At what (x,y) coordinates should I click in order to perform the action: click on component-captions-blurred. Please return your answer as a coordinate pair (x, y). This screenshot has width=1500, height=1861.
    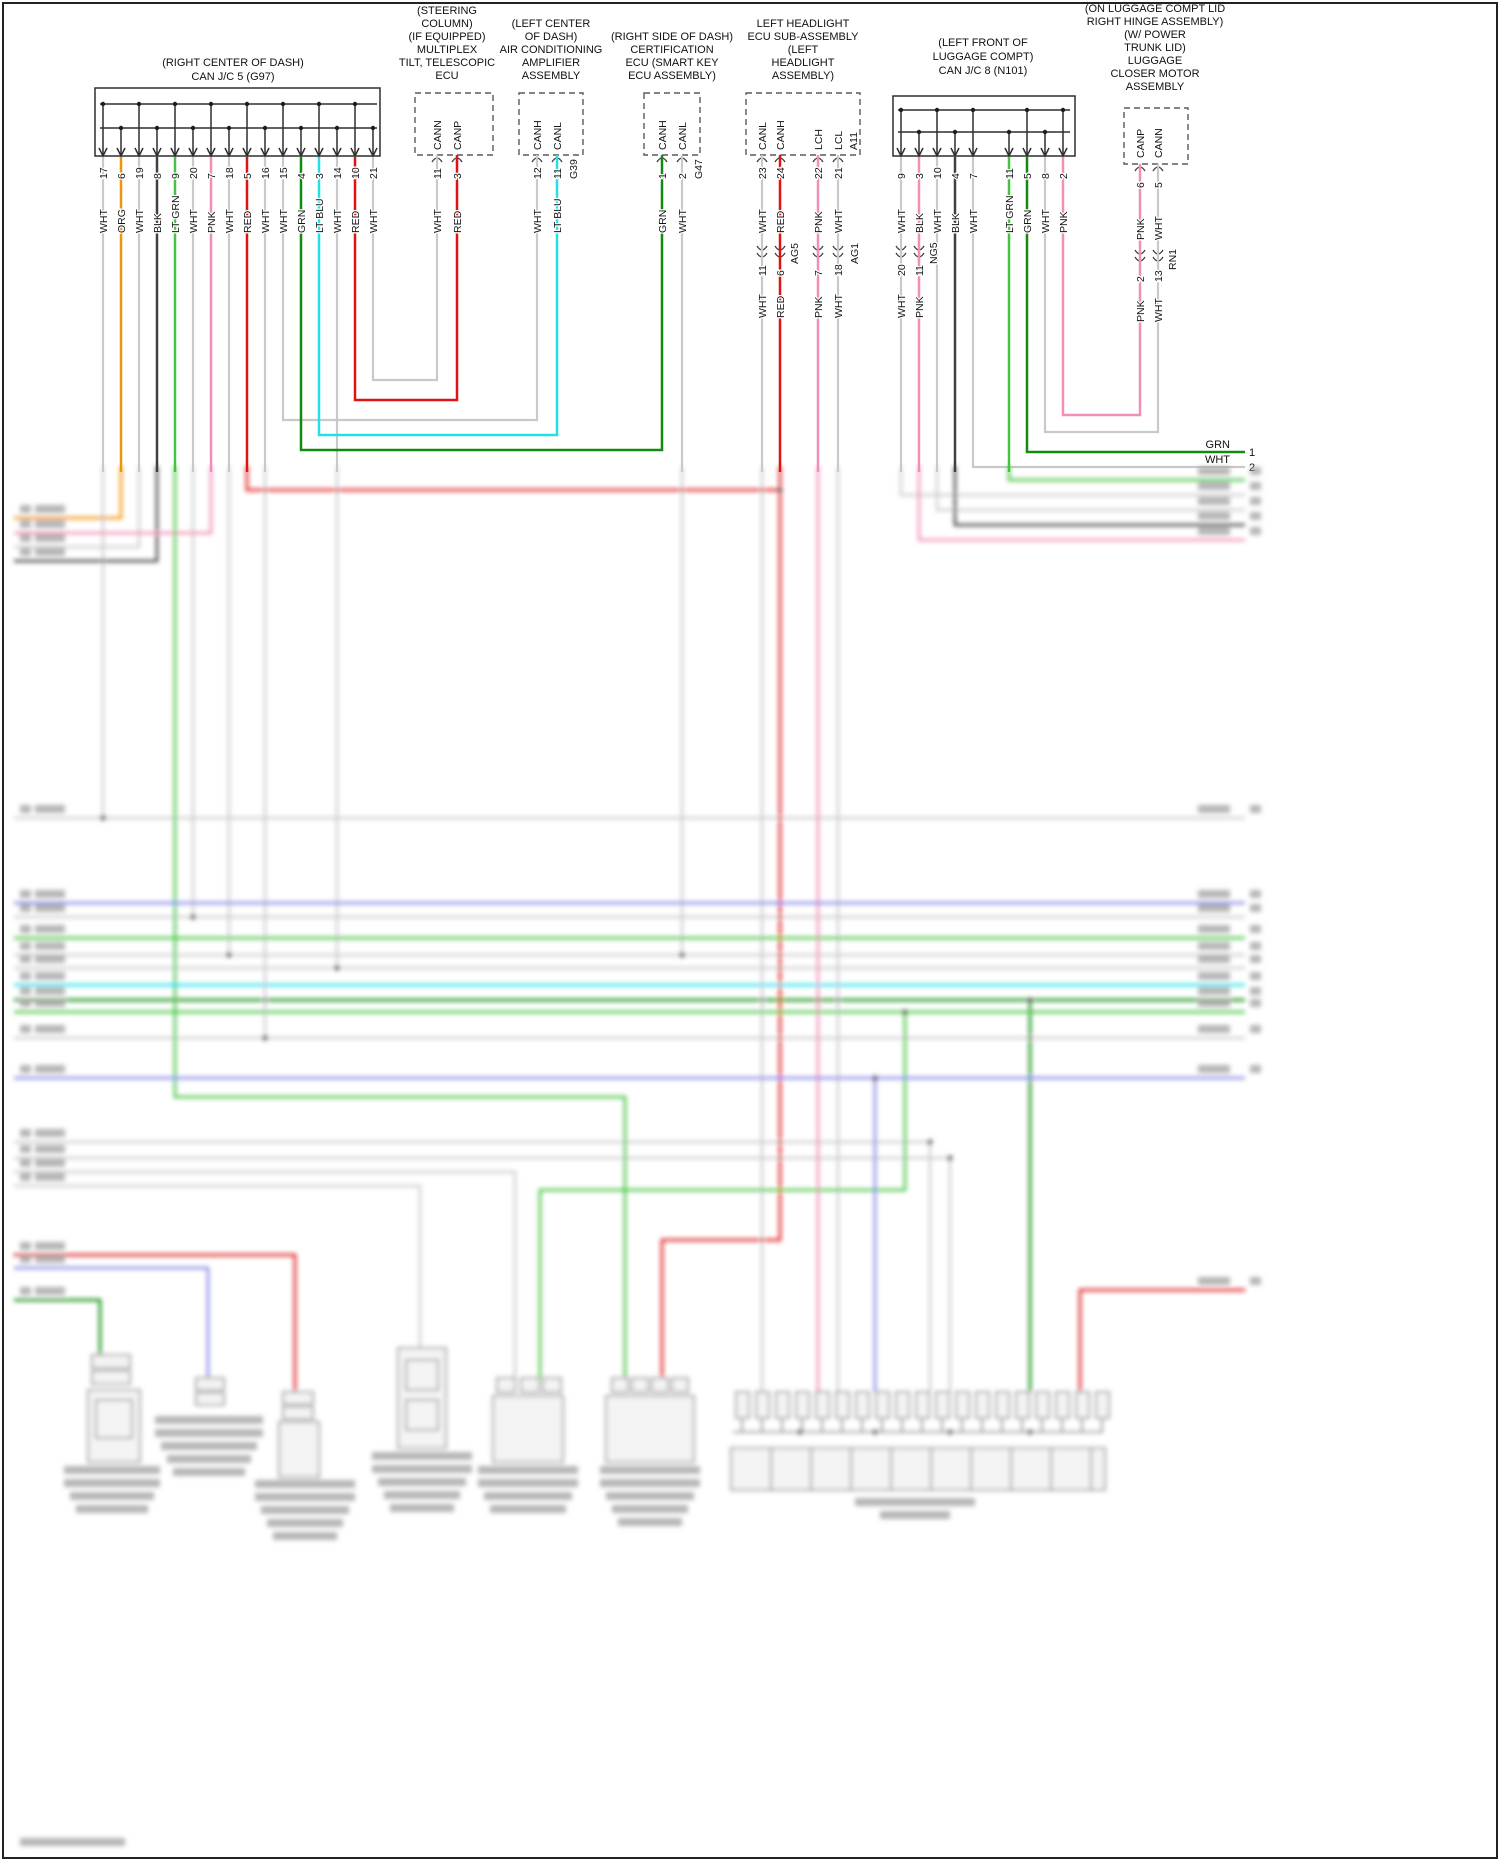
    Looking at the image, I should click on (497, 1631).